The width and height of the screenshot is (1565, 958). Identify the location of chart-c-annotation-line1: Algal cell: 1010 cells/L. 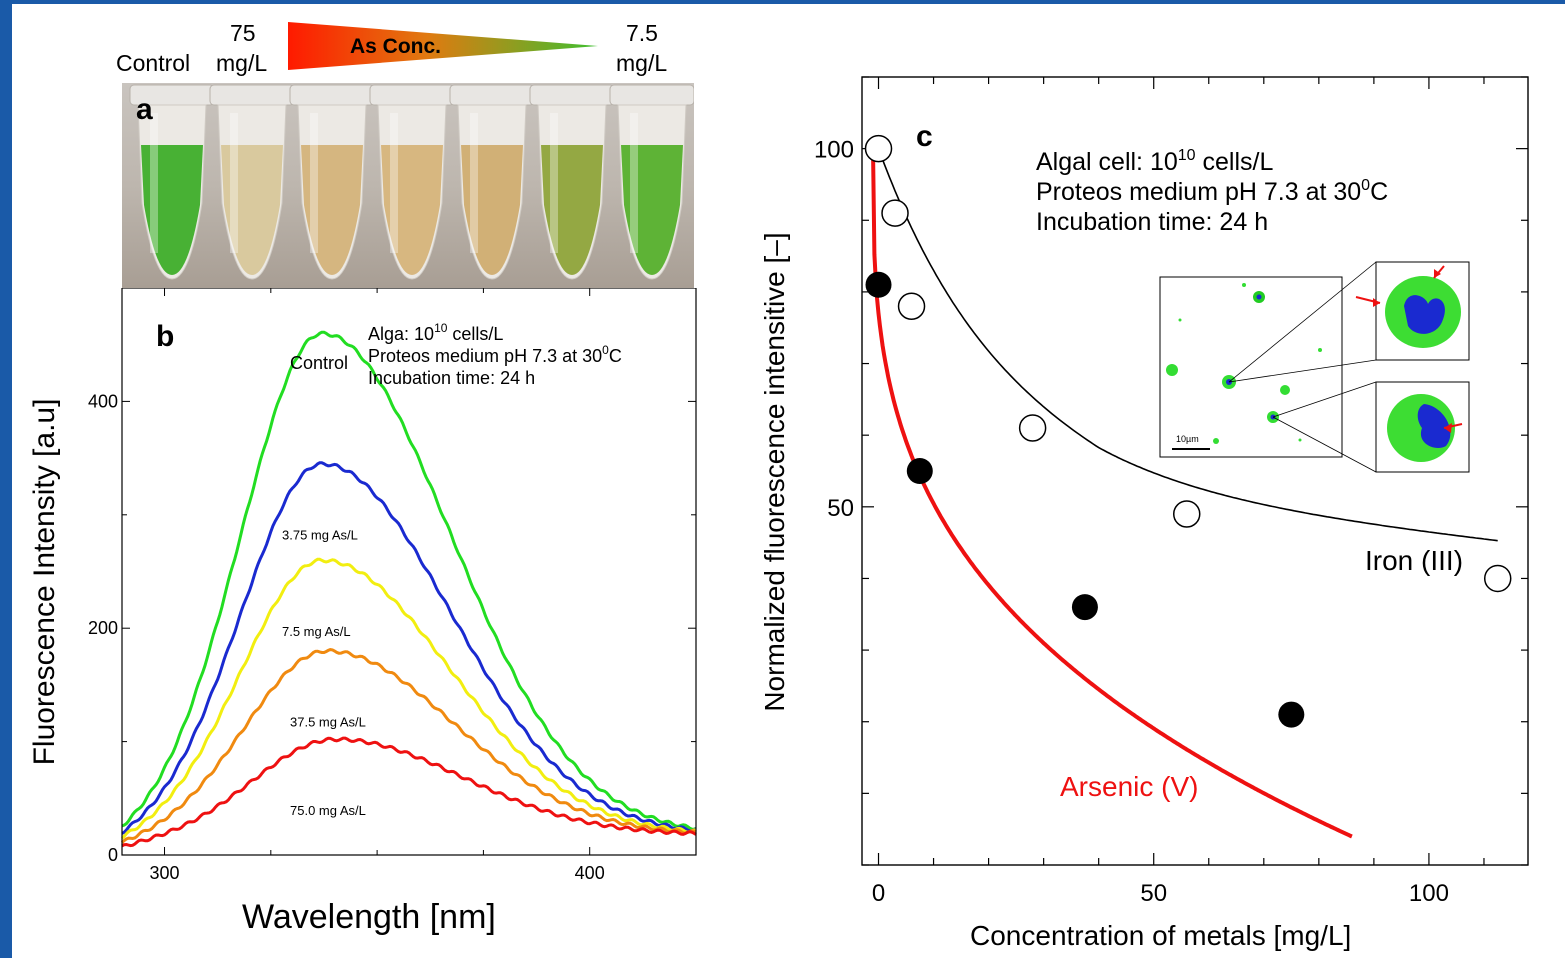
(1154, 161).